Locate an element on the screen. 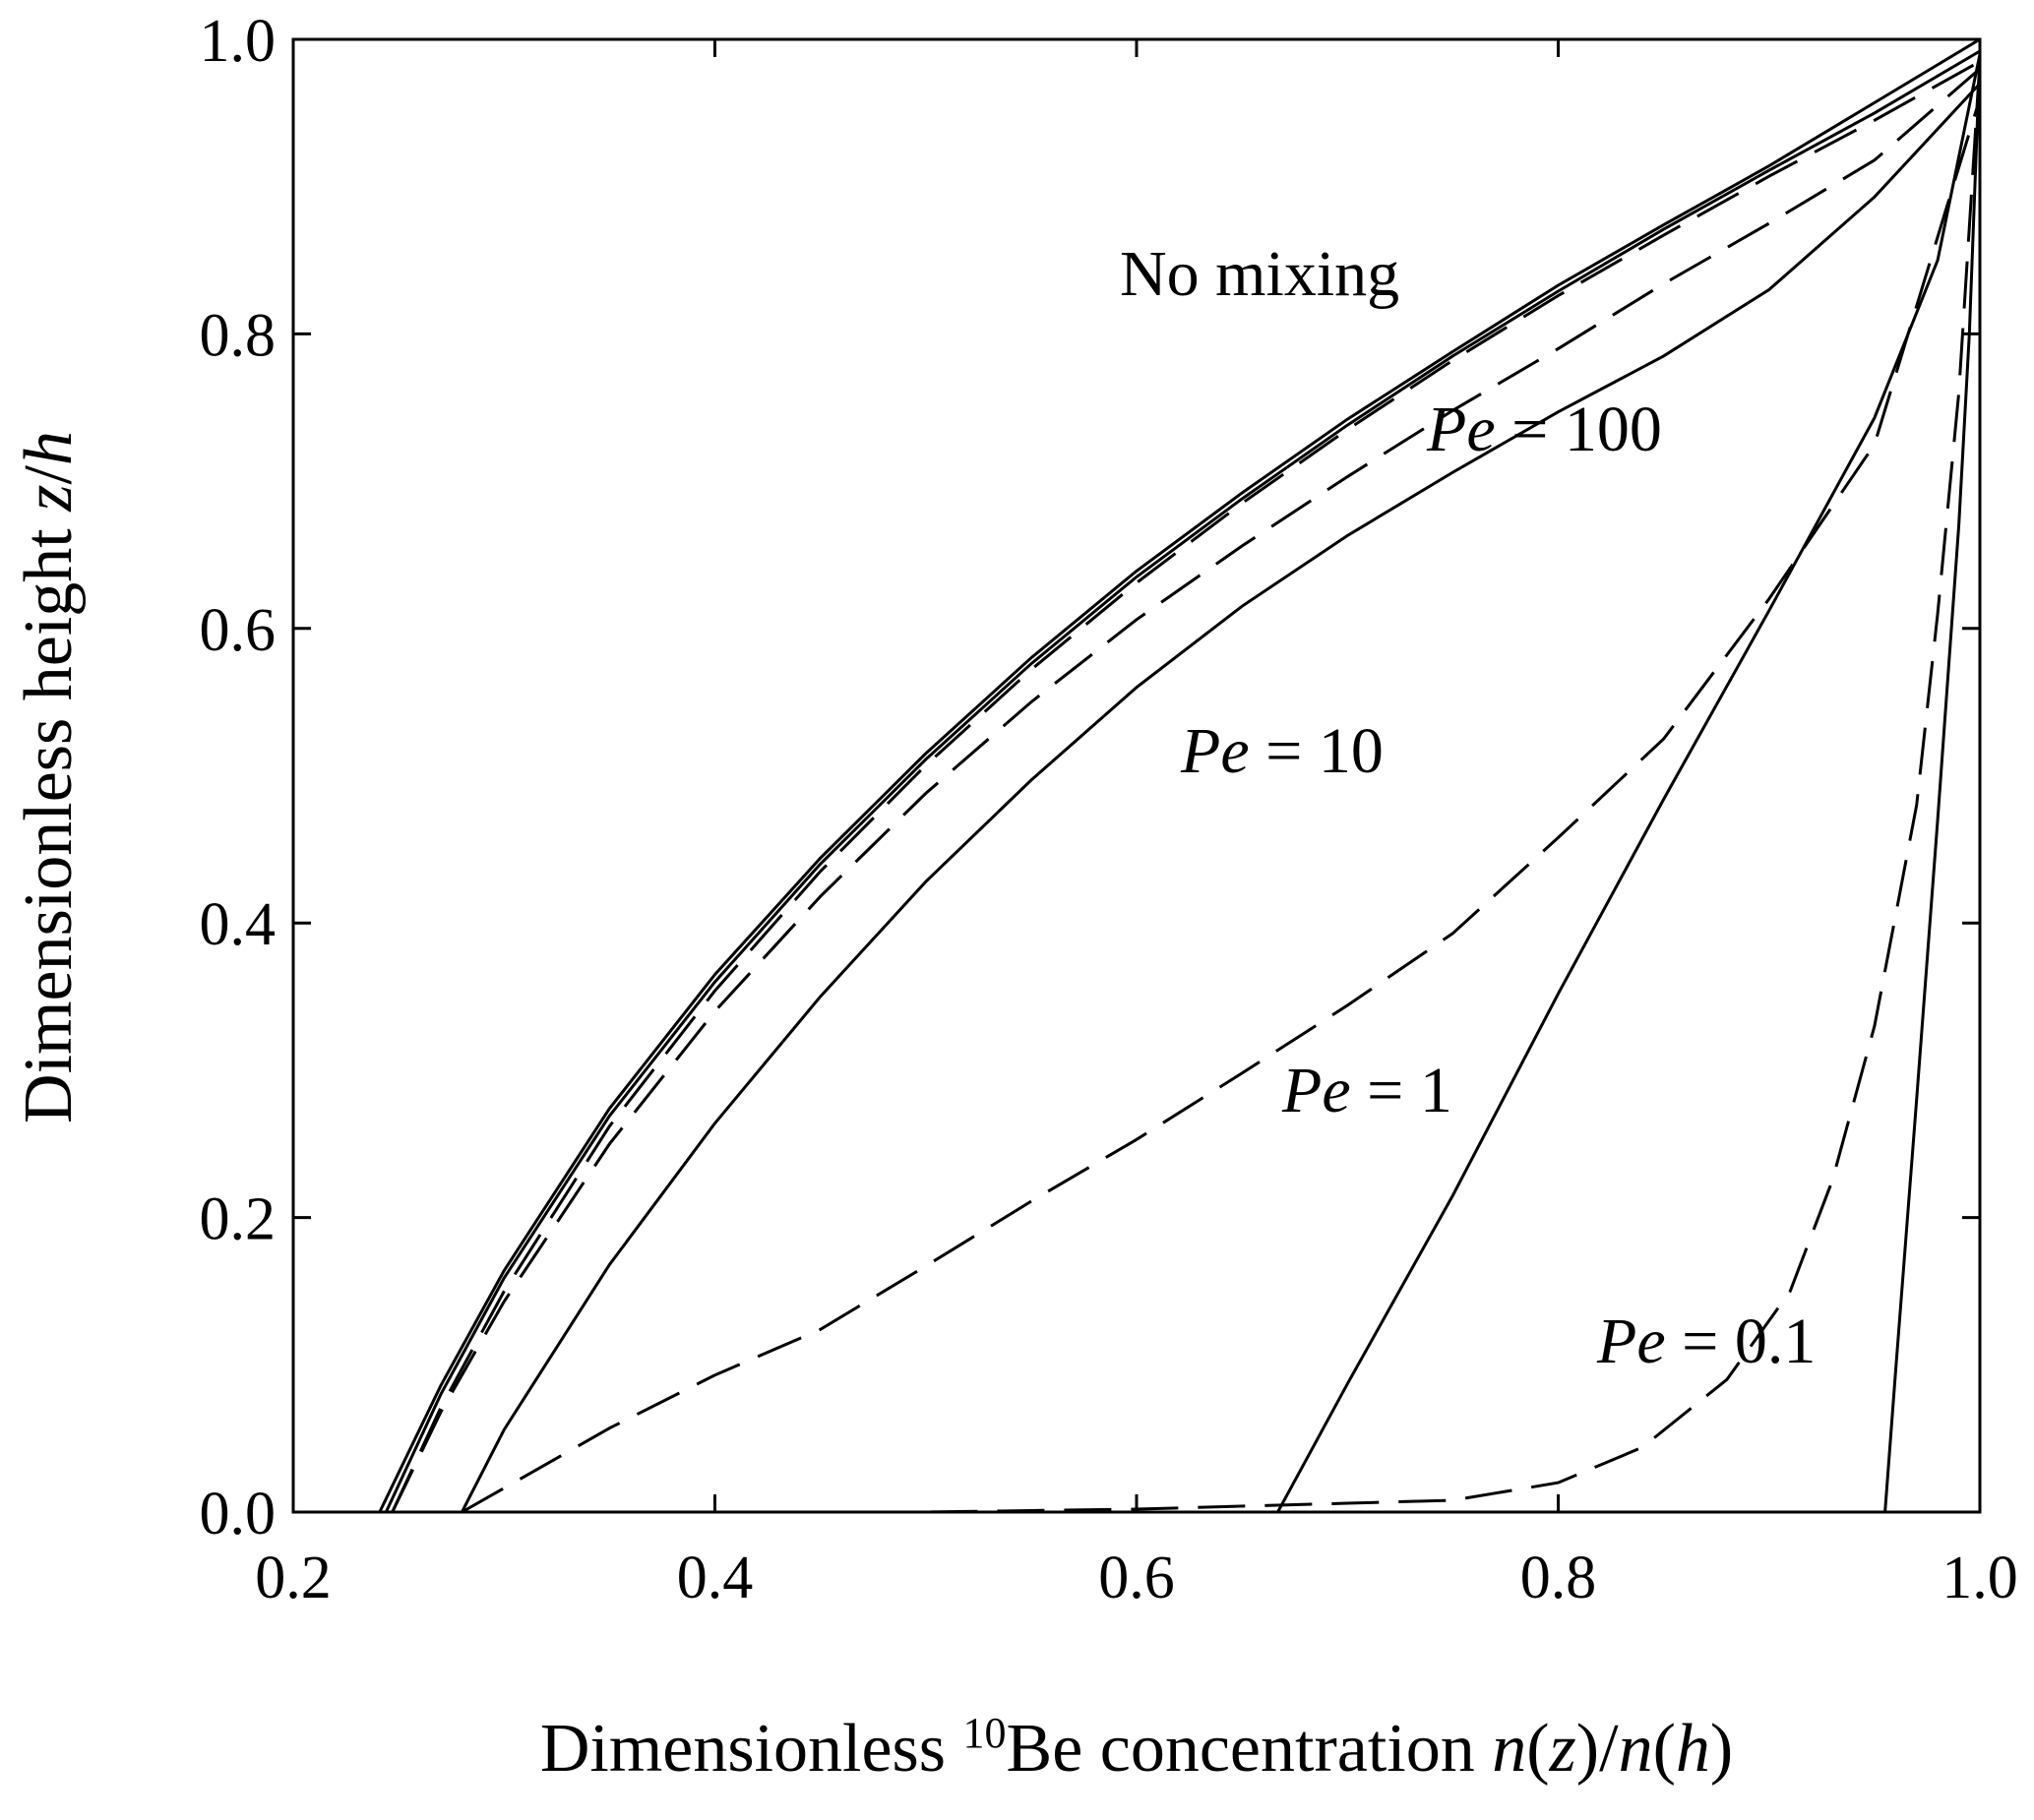  x-axis-title-n2: n is located at coordinates (1636, 1749).